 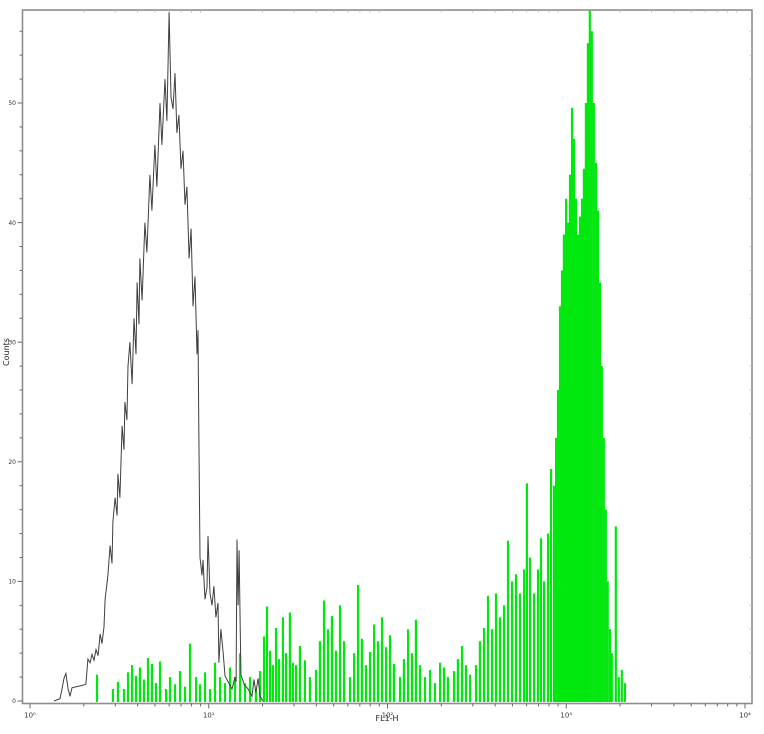 What do you see at coordinates (12, 462) in the screenshot?
I see `y-tick-label: 20` at bounding box center [12, 462].